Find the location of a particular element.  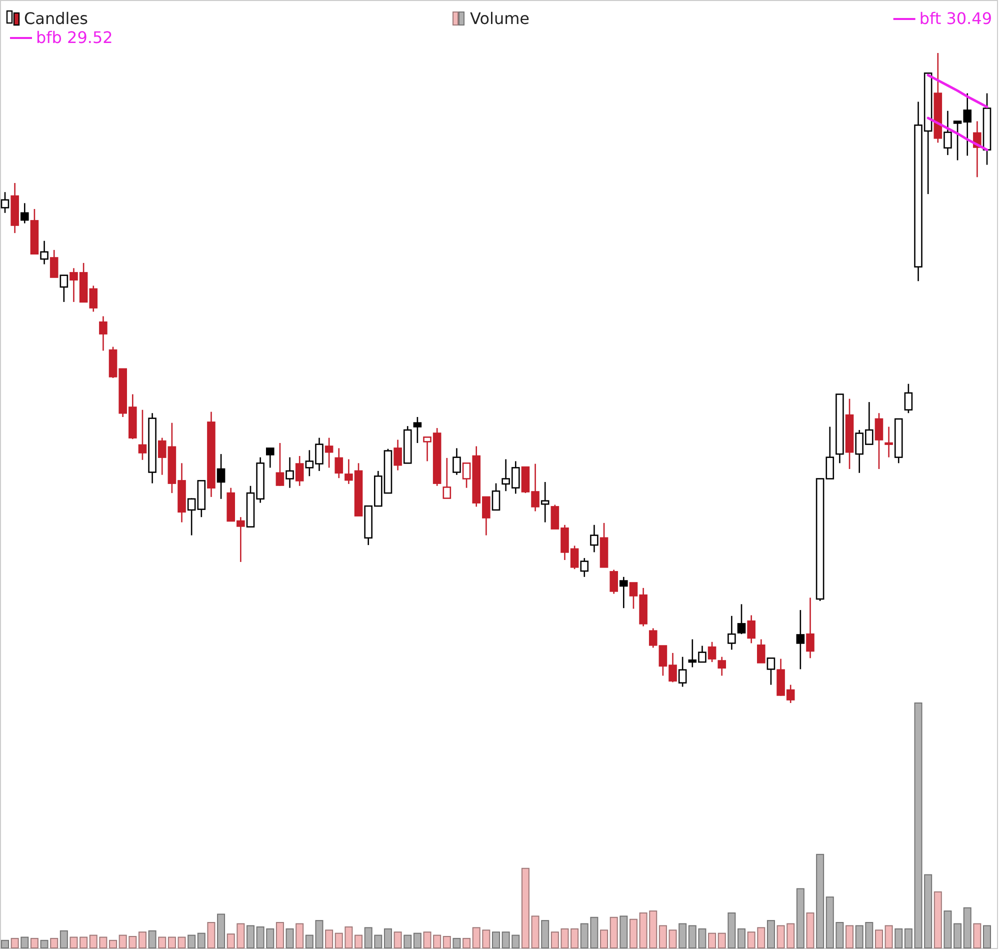

legend-label: Volume is located at coordinates (500, 18).